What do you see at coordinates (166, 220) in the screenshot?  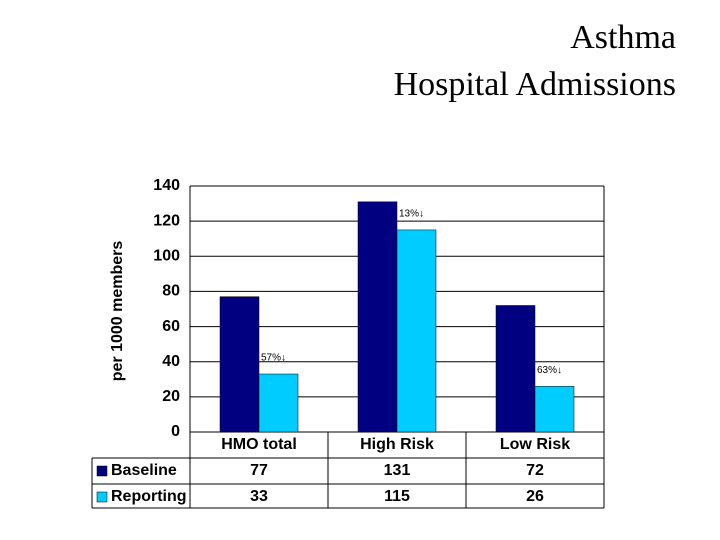 I see `y-tick-label: 120` at bounding box center [166, 220].